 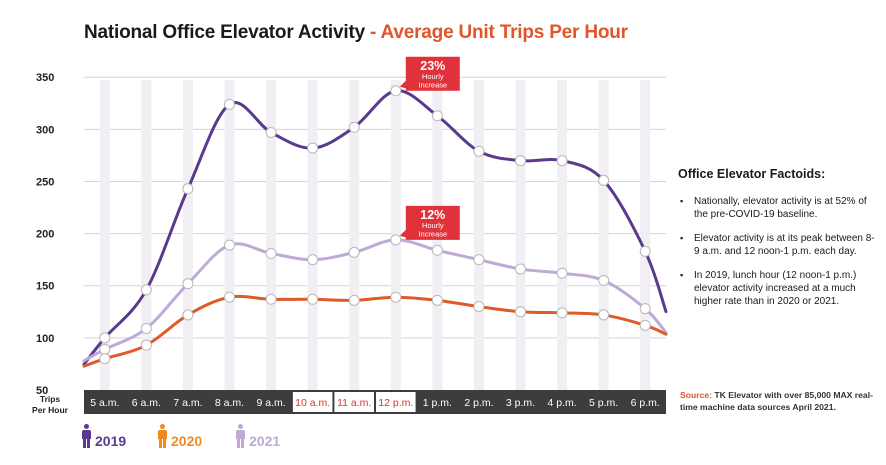 I want to click on callout-value: 23%, so click(x=432, y=66).